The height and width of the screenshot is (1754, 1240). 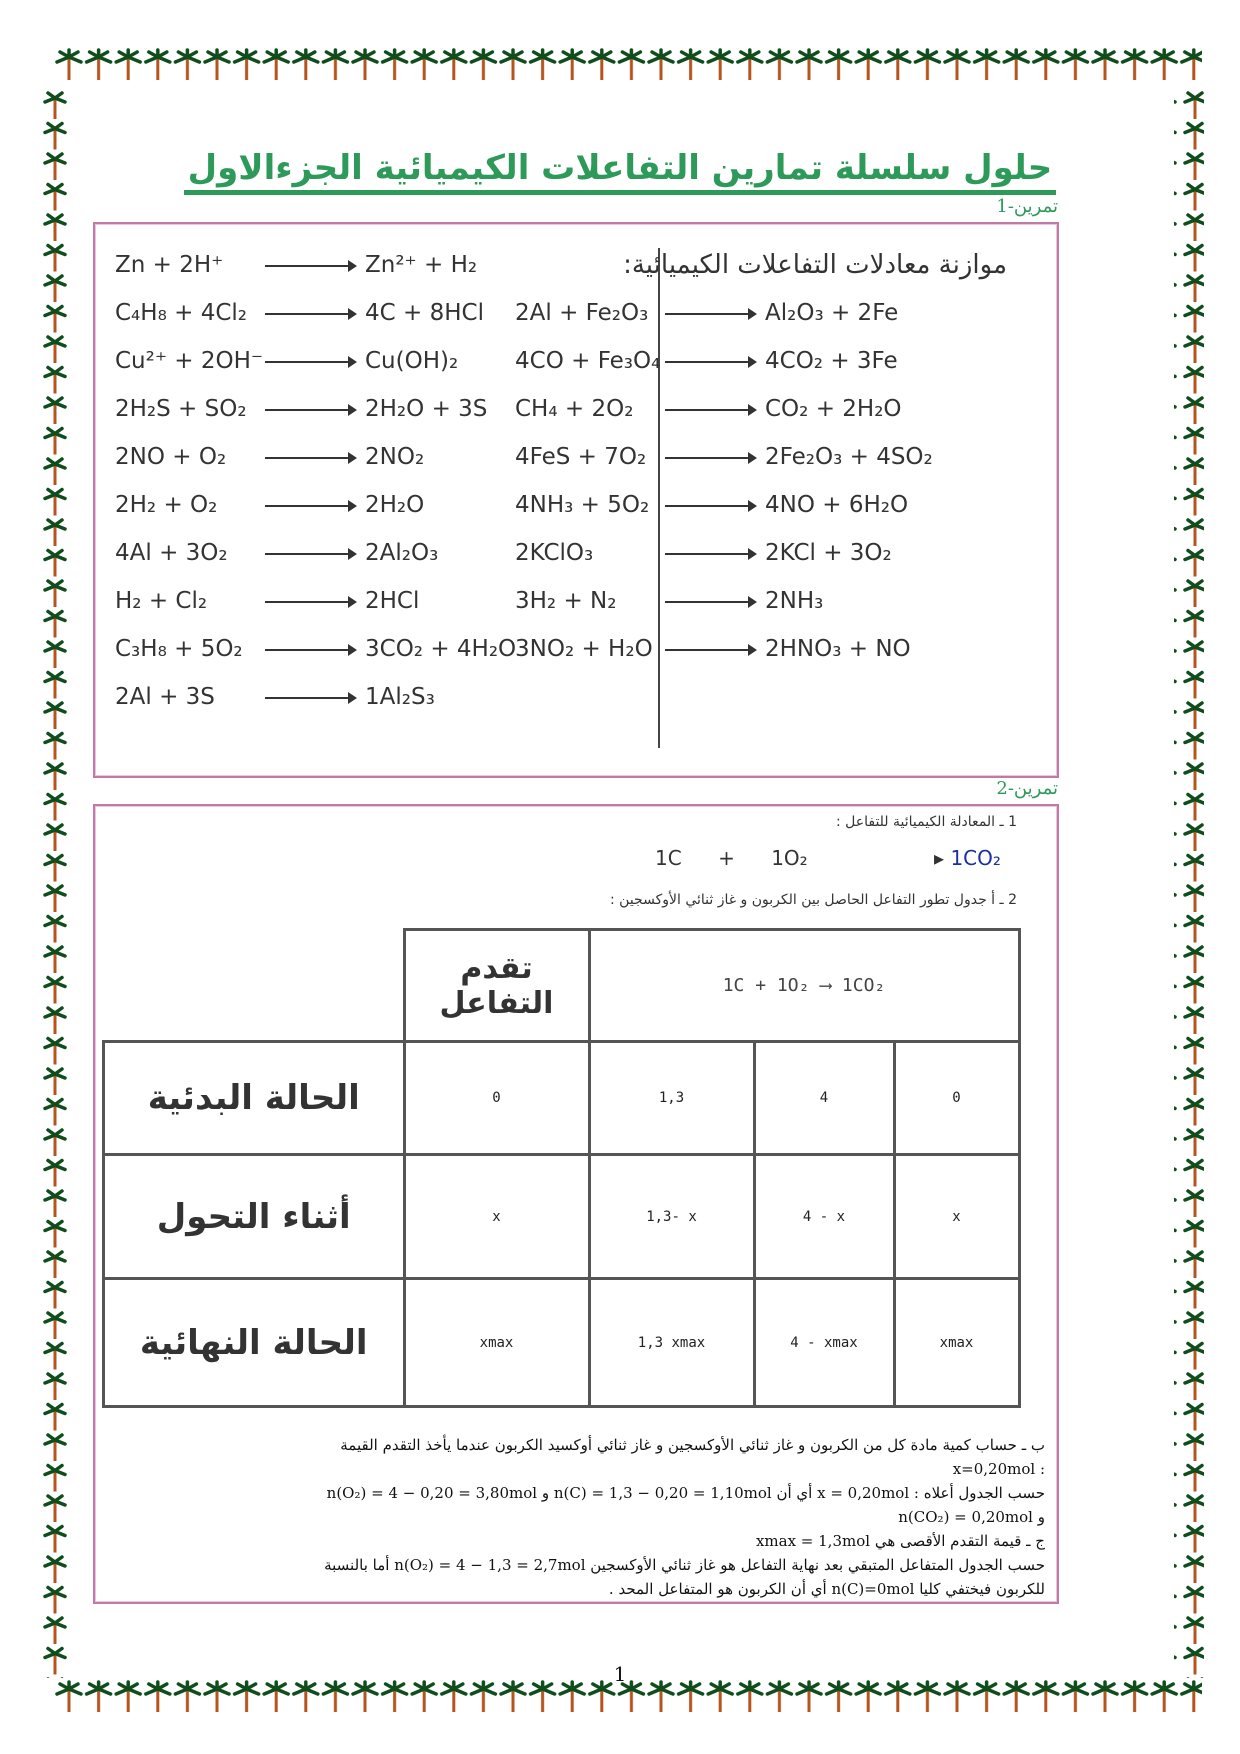 What do you see at coordinates (620, 1674) in the screenshot?
I see `page-number: 1` at bounding box center [620, 1674].